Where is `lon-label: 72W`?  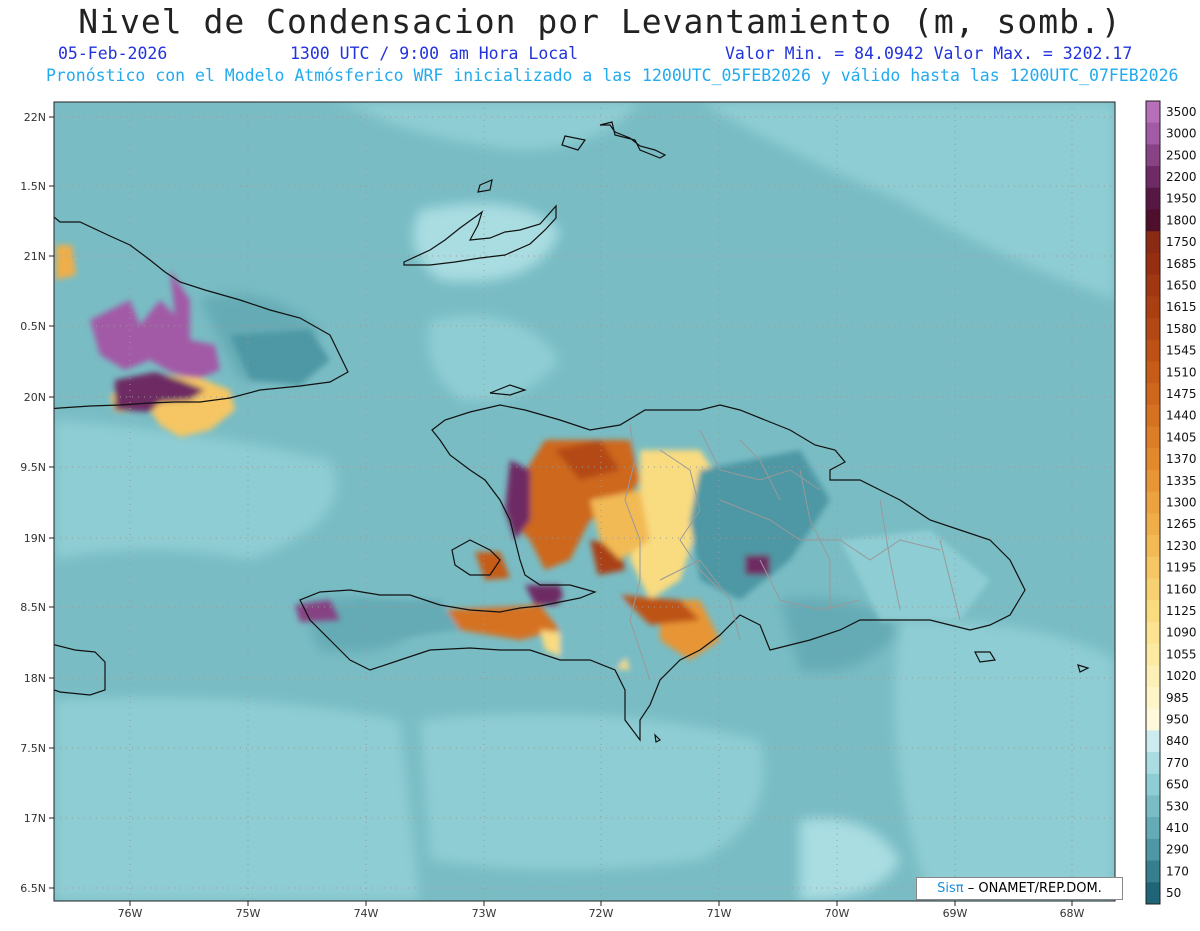 lon-label: 72W is located at coordinates (601, 913).